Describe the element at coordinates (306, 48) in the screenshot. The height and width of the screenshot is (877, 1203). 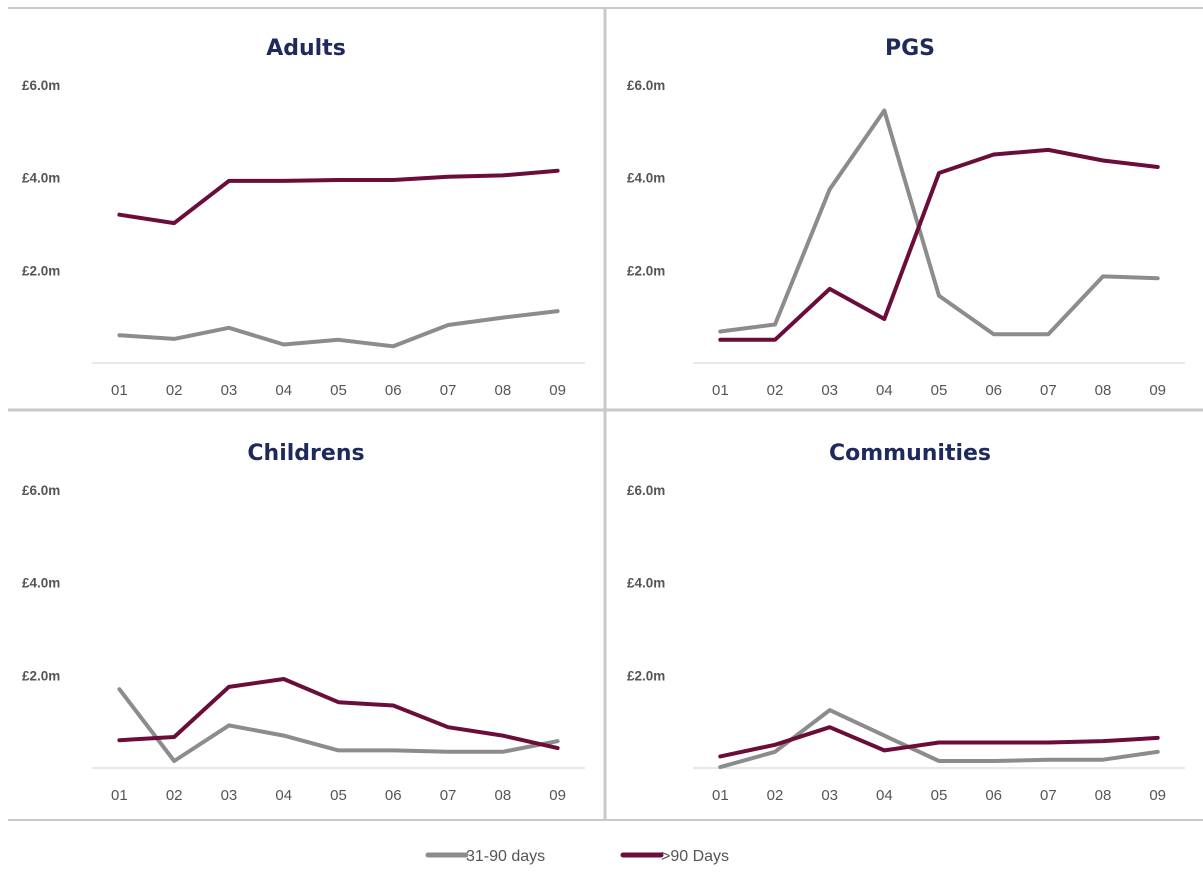
I see `chart-title: Adults` at that location.